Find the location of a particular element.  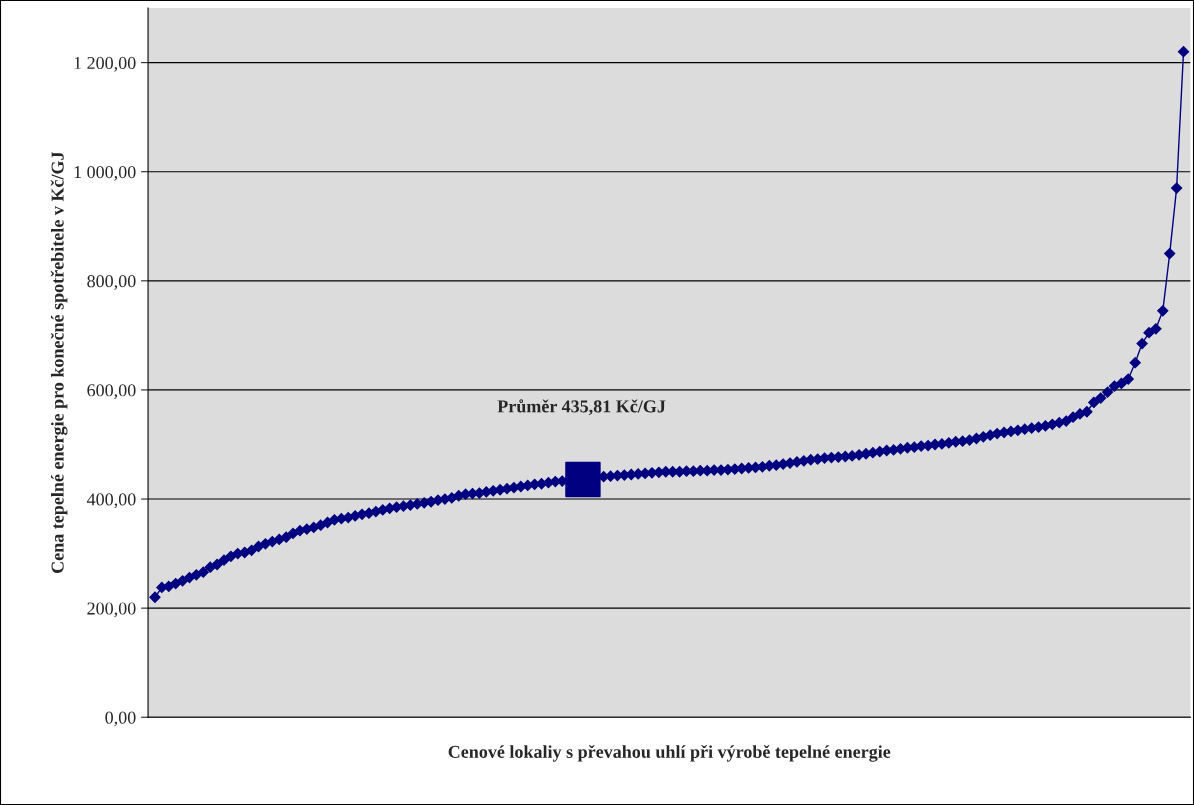

y-tick-label: 600,00 is located at coordinates (111, 391).